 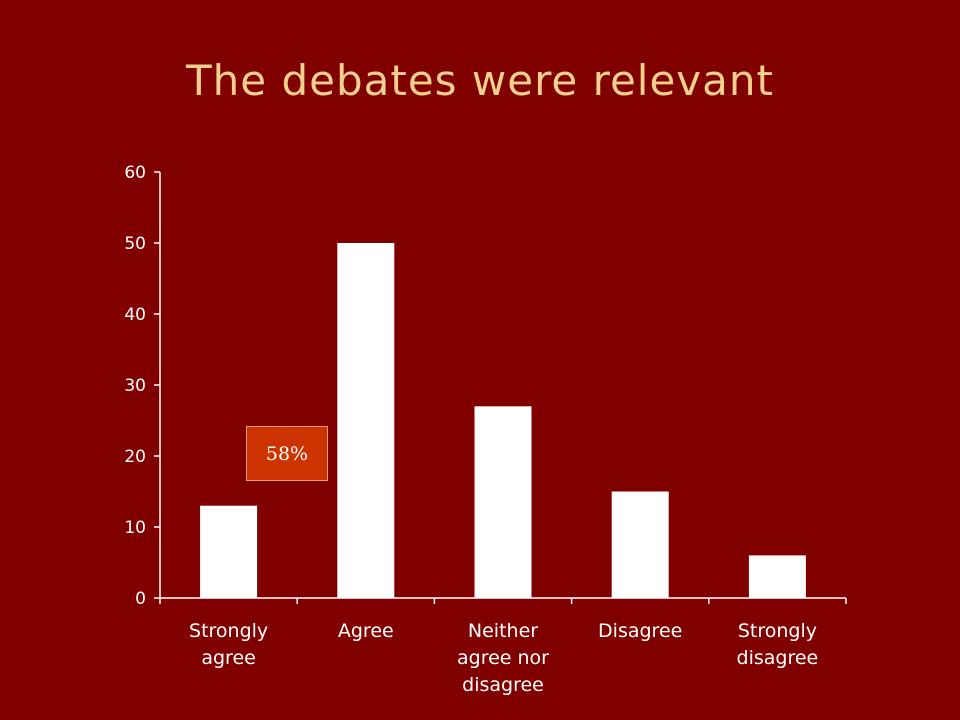 What do you see at coordinates (366, 631) in the screenshot?
I see `x-category-label: Agree` at bounding box center [366, 631].